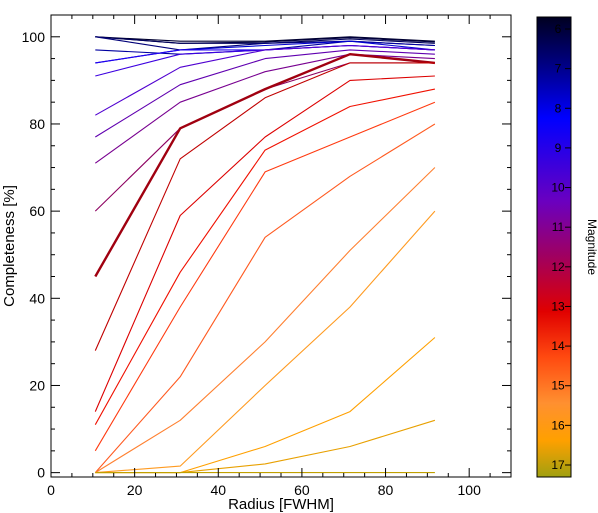 This screenshot has height=513, width=598. What do you see at coordinates (558, 69) in the screenshot?
I see `colorbar-tick-label: 7` at bounding box center [558, 69].